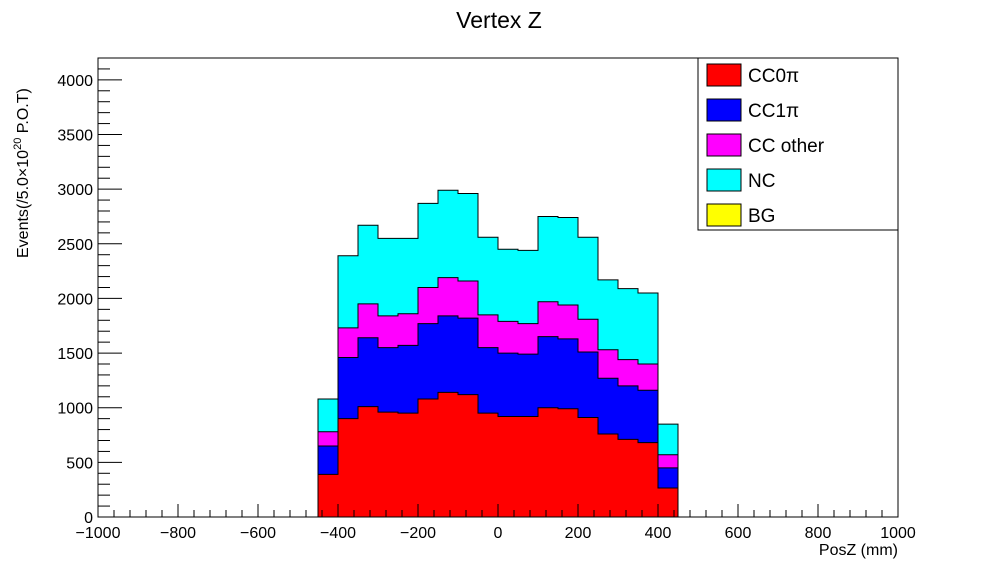 The height and width of the screenshot is (576, 998). What do you see at coordinates (578, 533) in the screenshot?
I see `x-tick-label: 200` at bounding box center [578, 533].